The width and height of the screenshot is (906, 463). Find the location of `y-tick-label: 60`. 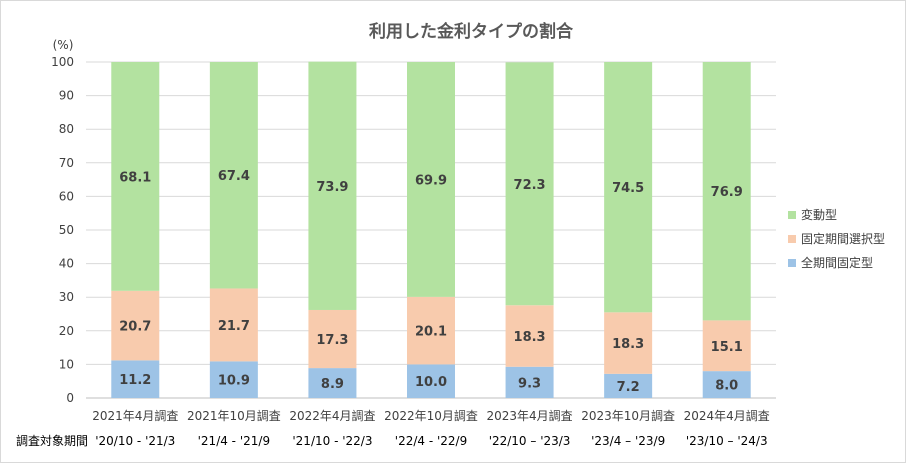

y-tick-label: 60 is located at coordinates (66, 196).